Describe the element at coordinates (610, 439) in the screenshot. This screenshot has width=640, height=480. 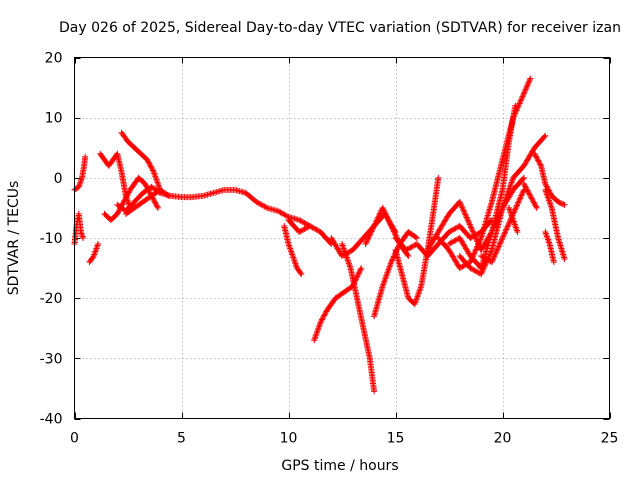
I see `x-tick-label: 25` at that location.